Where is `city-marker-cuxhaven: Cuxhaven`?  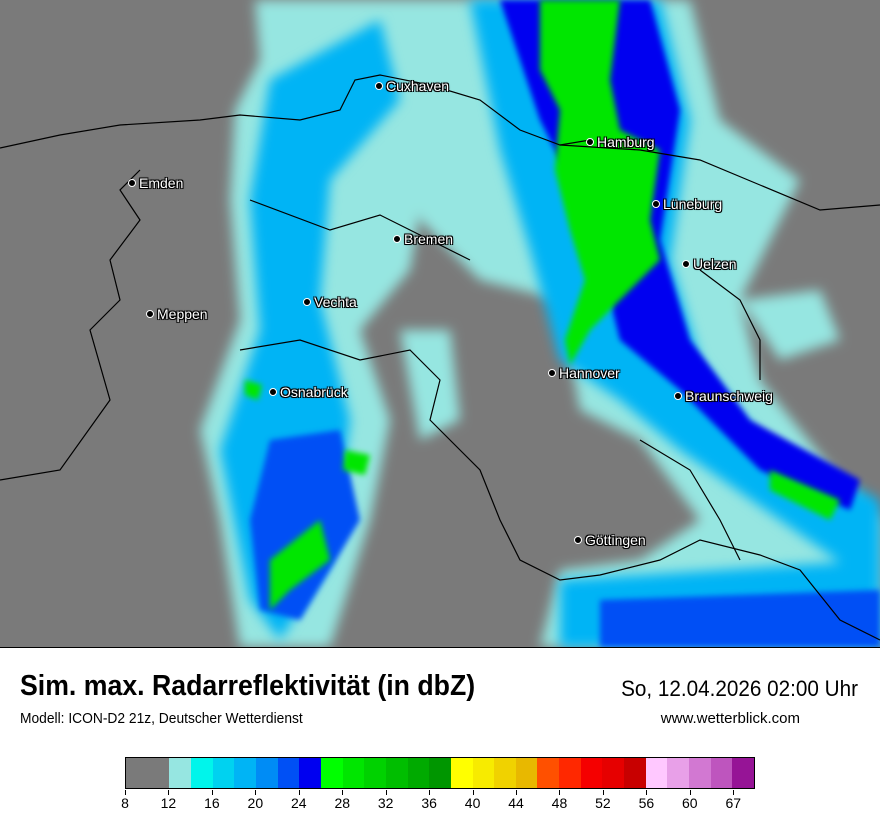 city-marker-cuxhaven: Cuxhaven is located at coordinates (412, 86).